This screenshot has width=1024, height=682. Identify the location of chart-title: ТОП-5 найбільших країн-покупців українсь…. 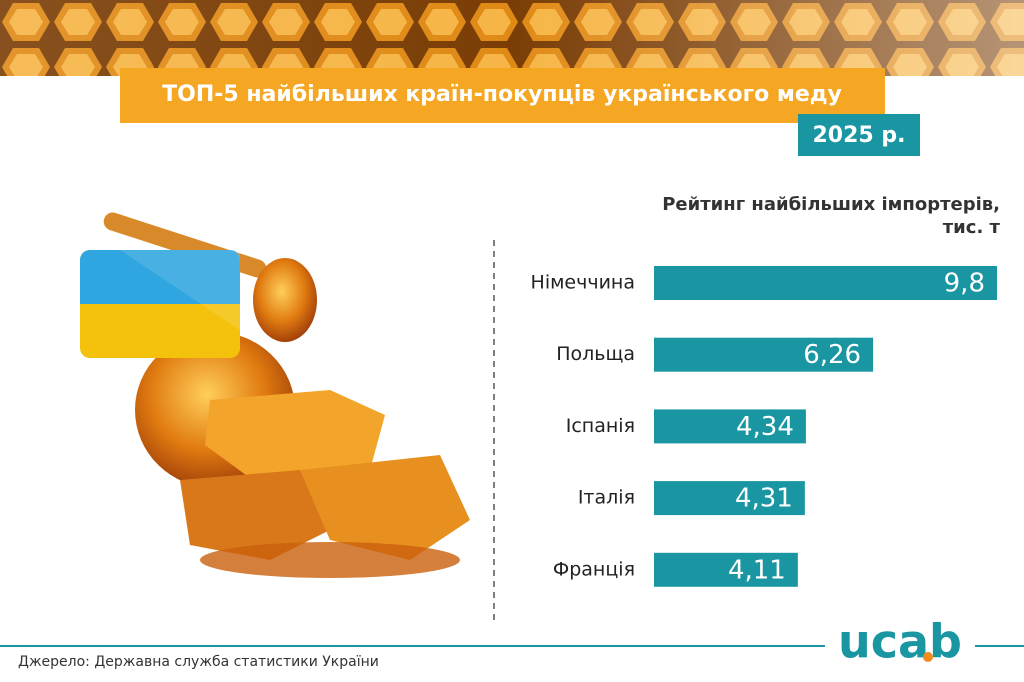
(502, 94).